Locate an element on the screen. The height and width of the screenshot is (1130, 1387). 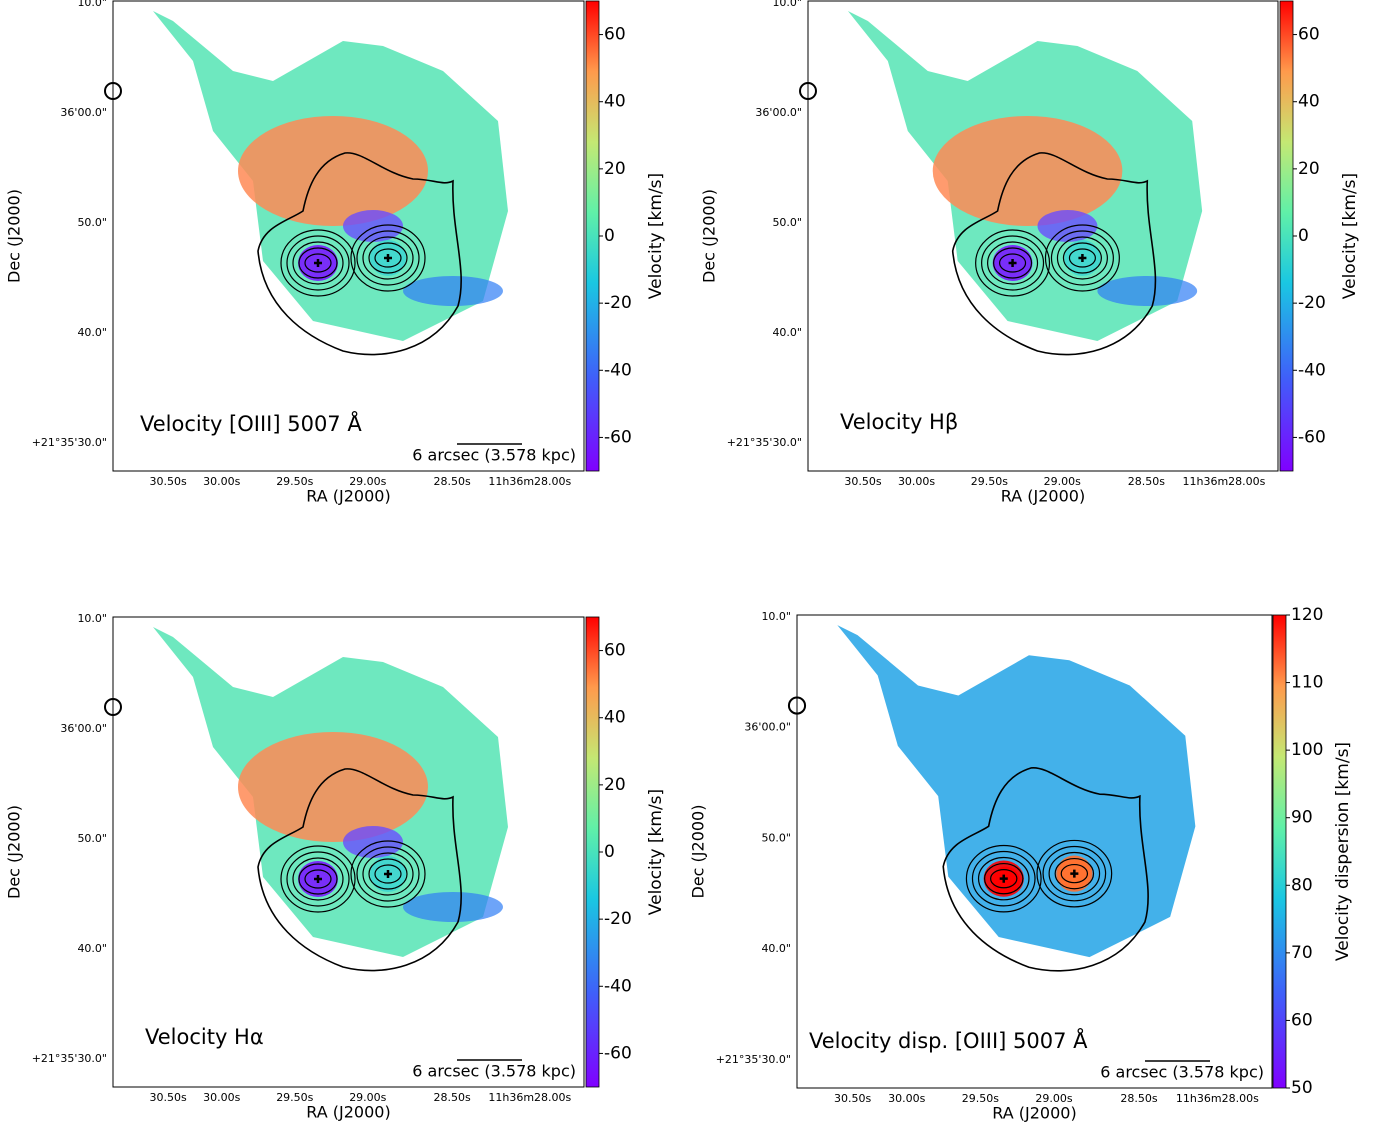
scale-bar-label: 6 arcsec (3.578 kpc) is located at coordinates (1182, 1072).